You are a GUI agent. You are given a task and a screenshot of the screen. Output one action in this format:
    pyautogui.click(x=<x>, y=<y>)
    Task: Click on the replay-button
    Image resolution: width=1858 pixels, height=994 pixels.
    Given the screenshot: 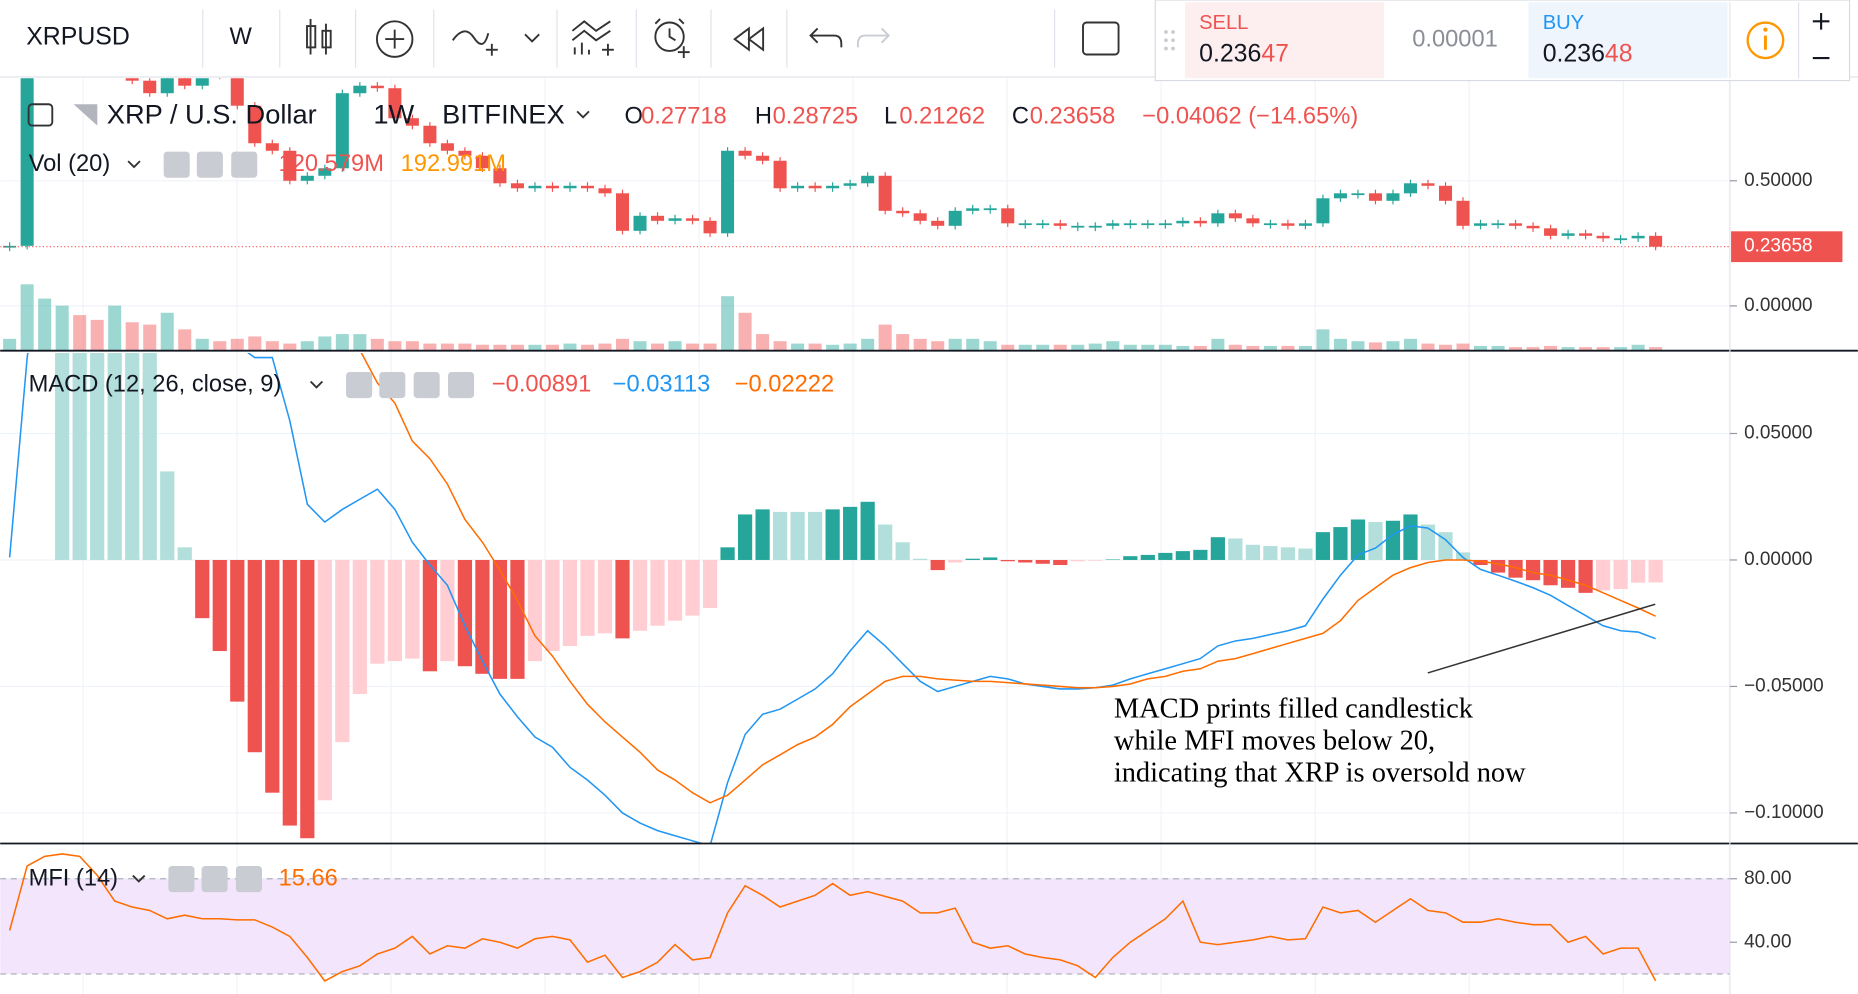 What is the action you would take?
    pyautogui.click(x=749, y=39)
    